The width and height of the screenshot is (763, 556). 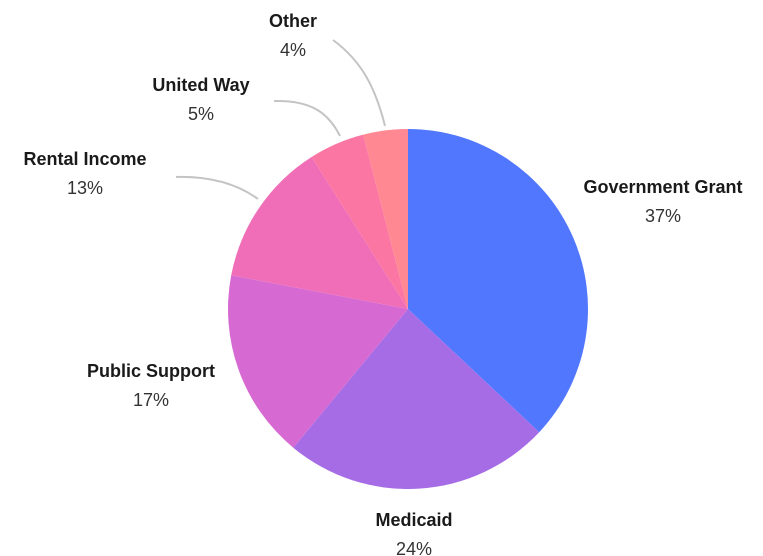 I want to click on slice-percent-rental-income: 13%, so click(x=85, y=188).